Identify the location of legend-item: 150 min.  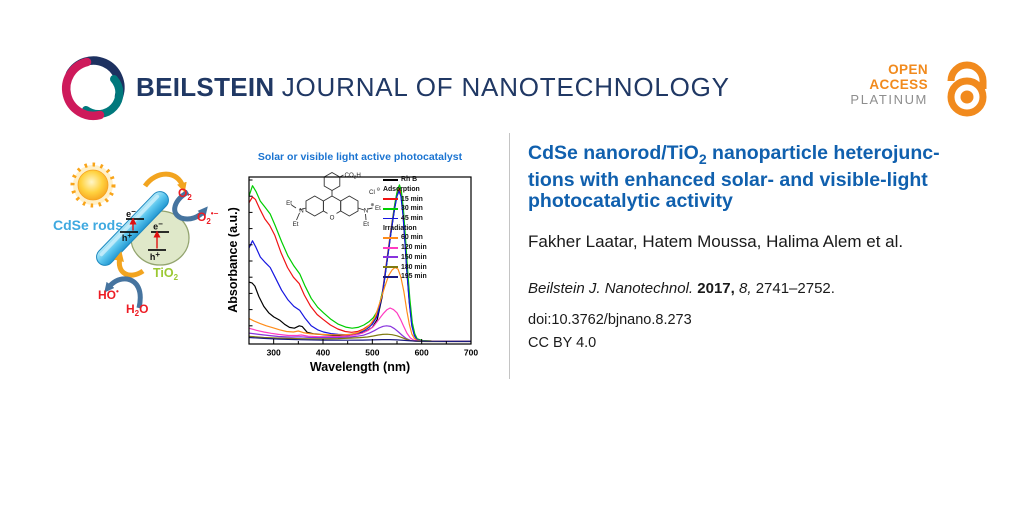
(428, 258).